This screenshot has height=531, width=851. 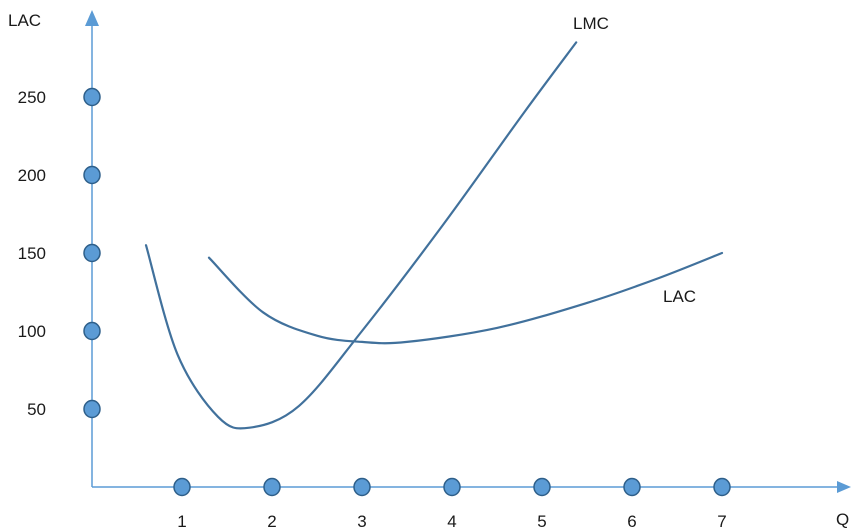 What do you see at coordinates (92, 18) in the screenshot?
I see `y-axis-arrowhead` at bounding box center [92, 18].